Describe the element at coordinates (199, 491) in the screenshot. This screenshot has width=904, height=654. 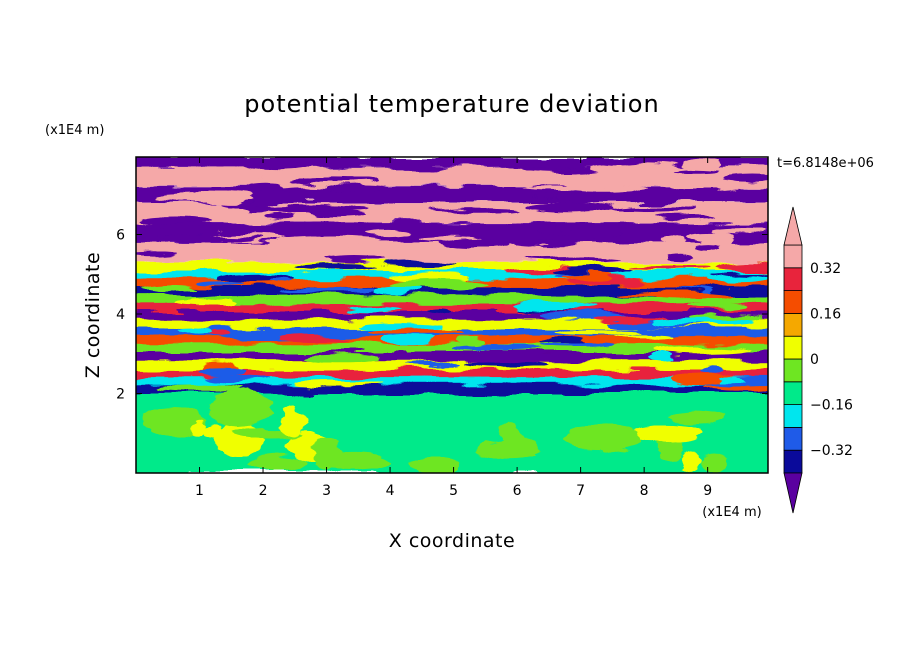
I see `x-tick-label: 1` at that location.